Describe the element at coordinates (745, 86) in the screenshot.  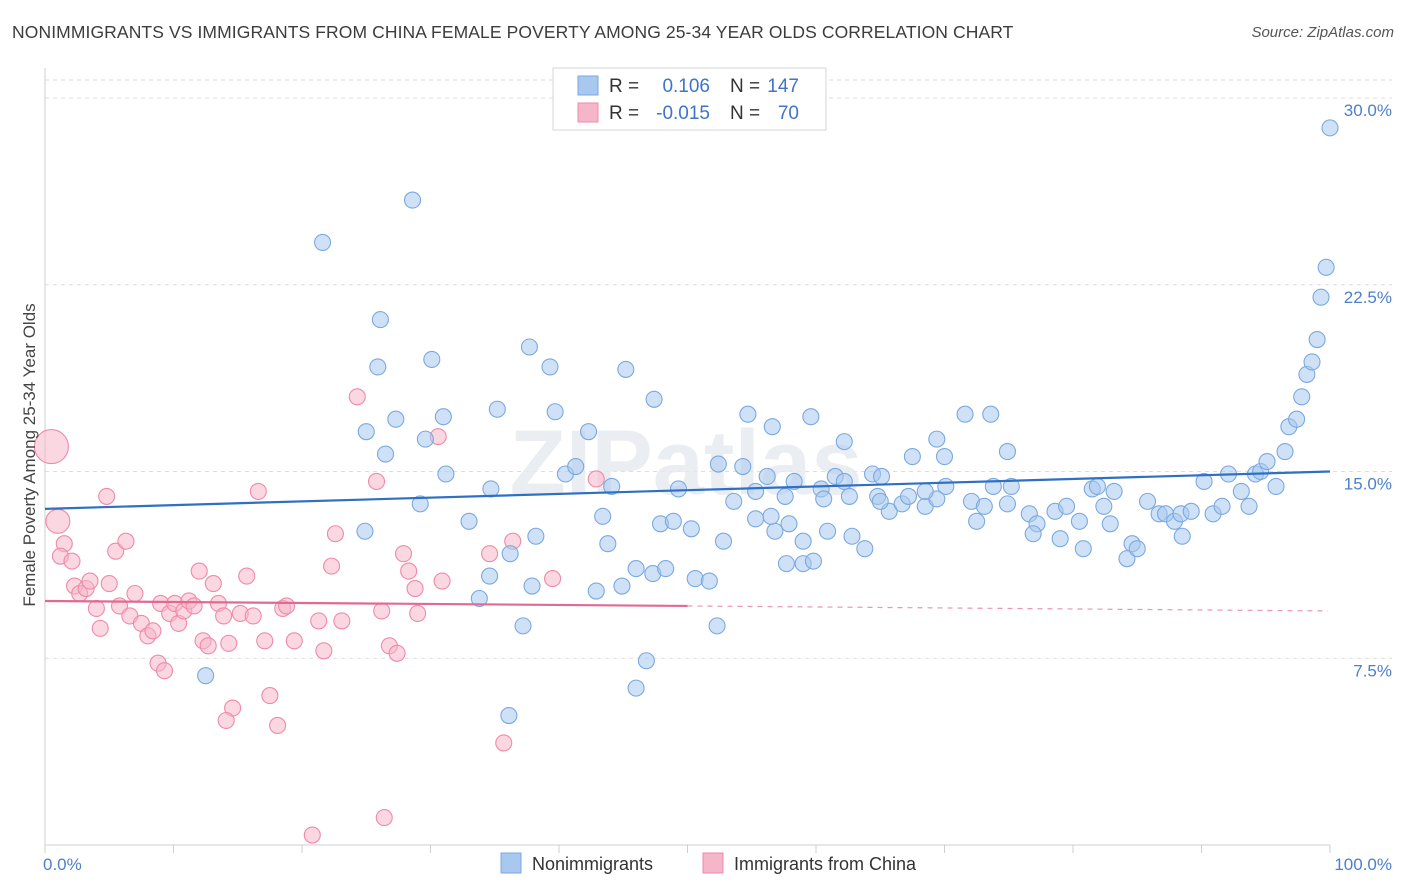
I see `legend-n-label-0: N =` at that location.